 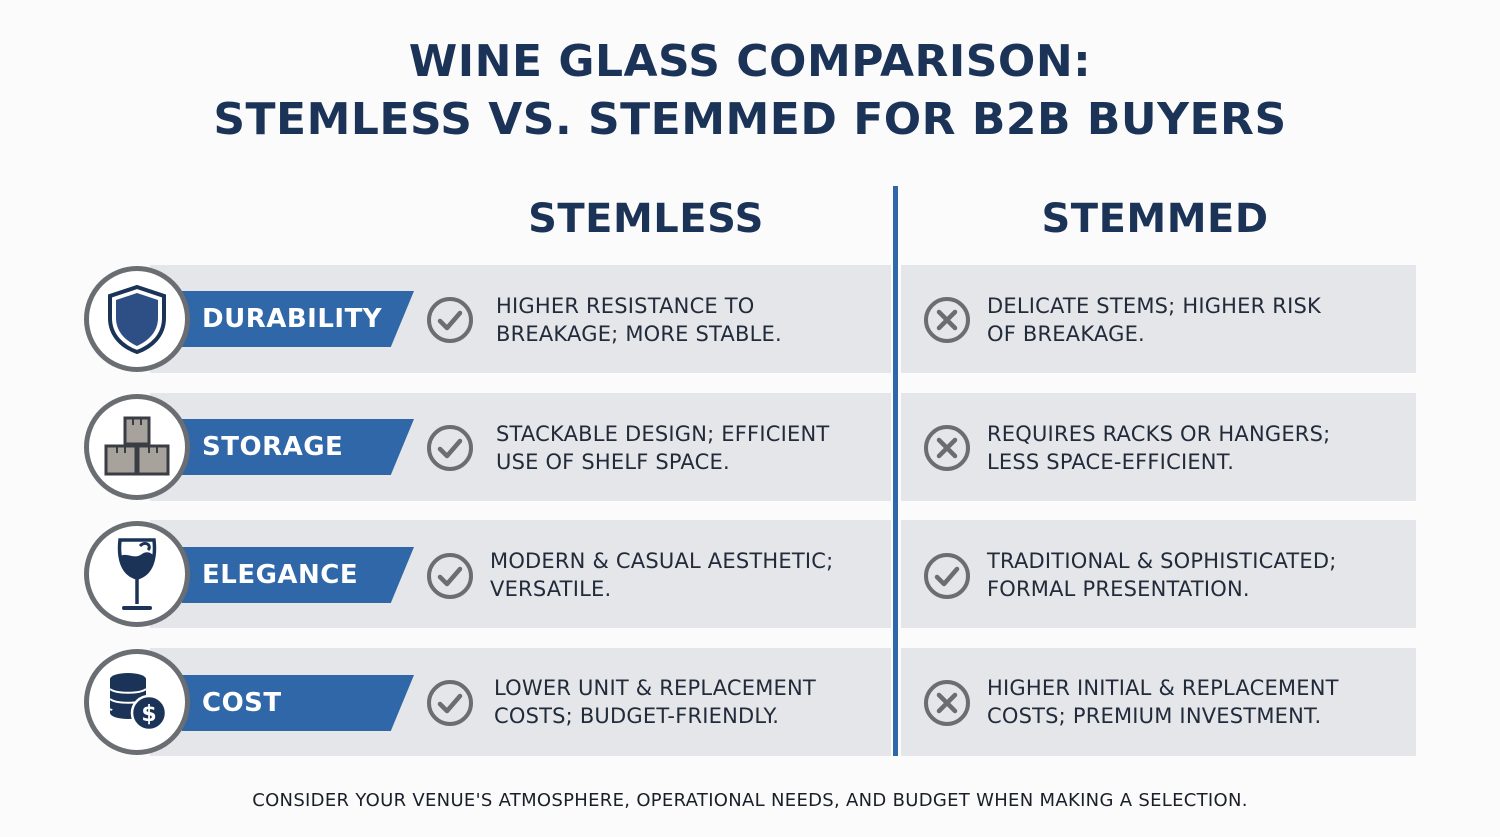 What do you see at coordinates (298, 703) in the screenshot?
I see `row-label-cost: COST` at bounding box center [298, 703].